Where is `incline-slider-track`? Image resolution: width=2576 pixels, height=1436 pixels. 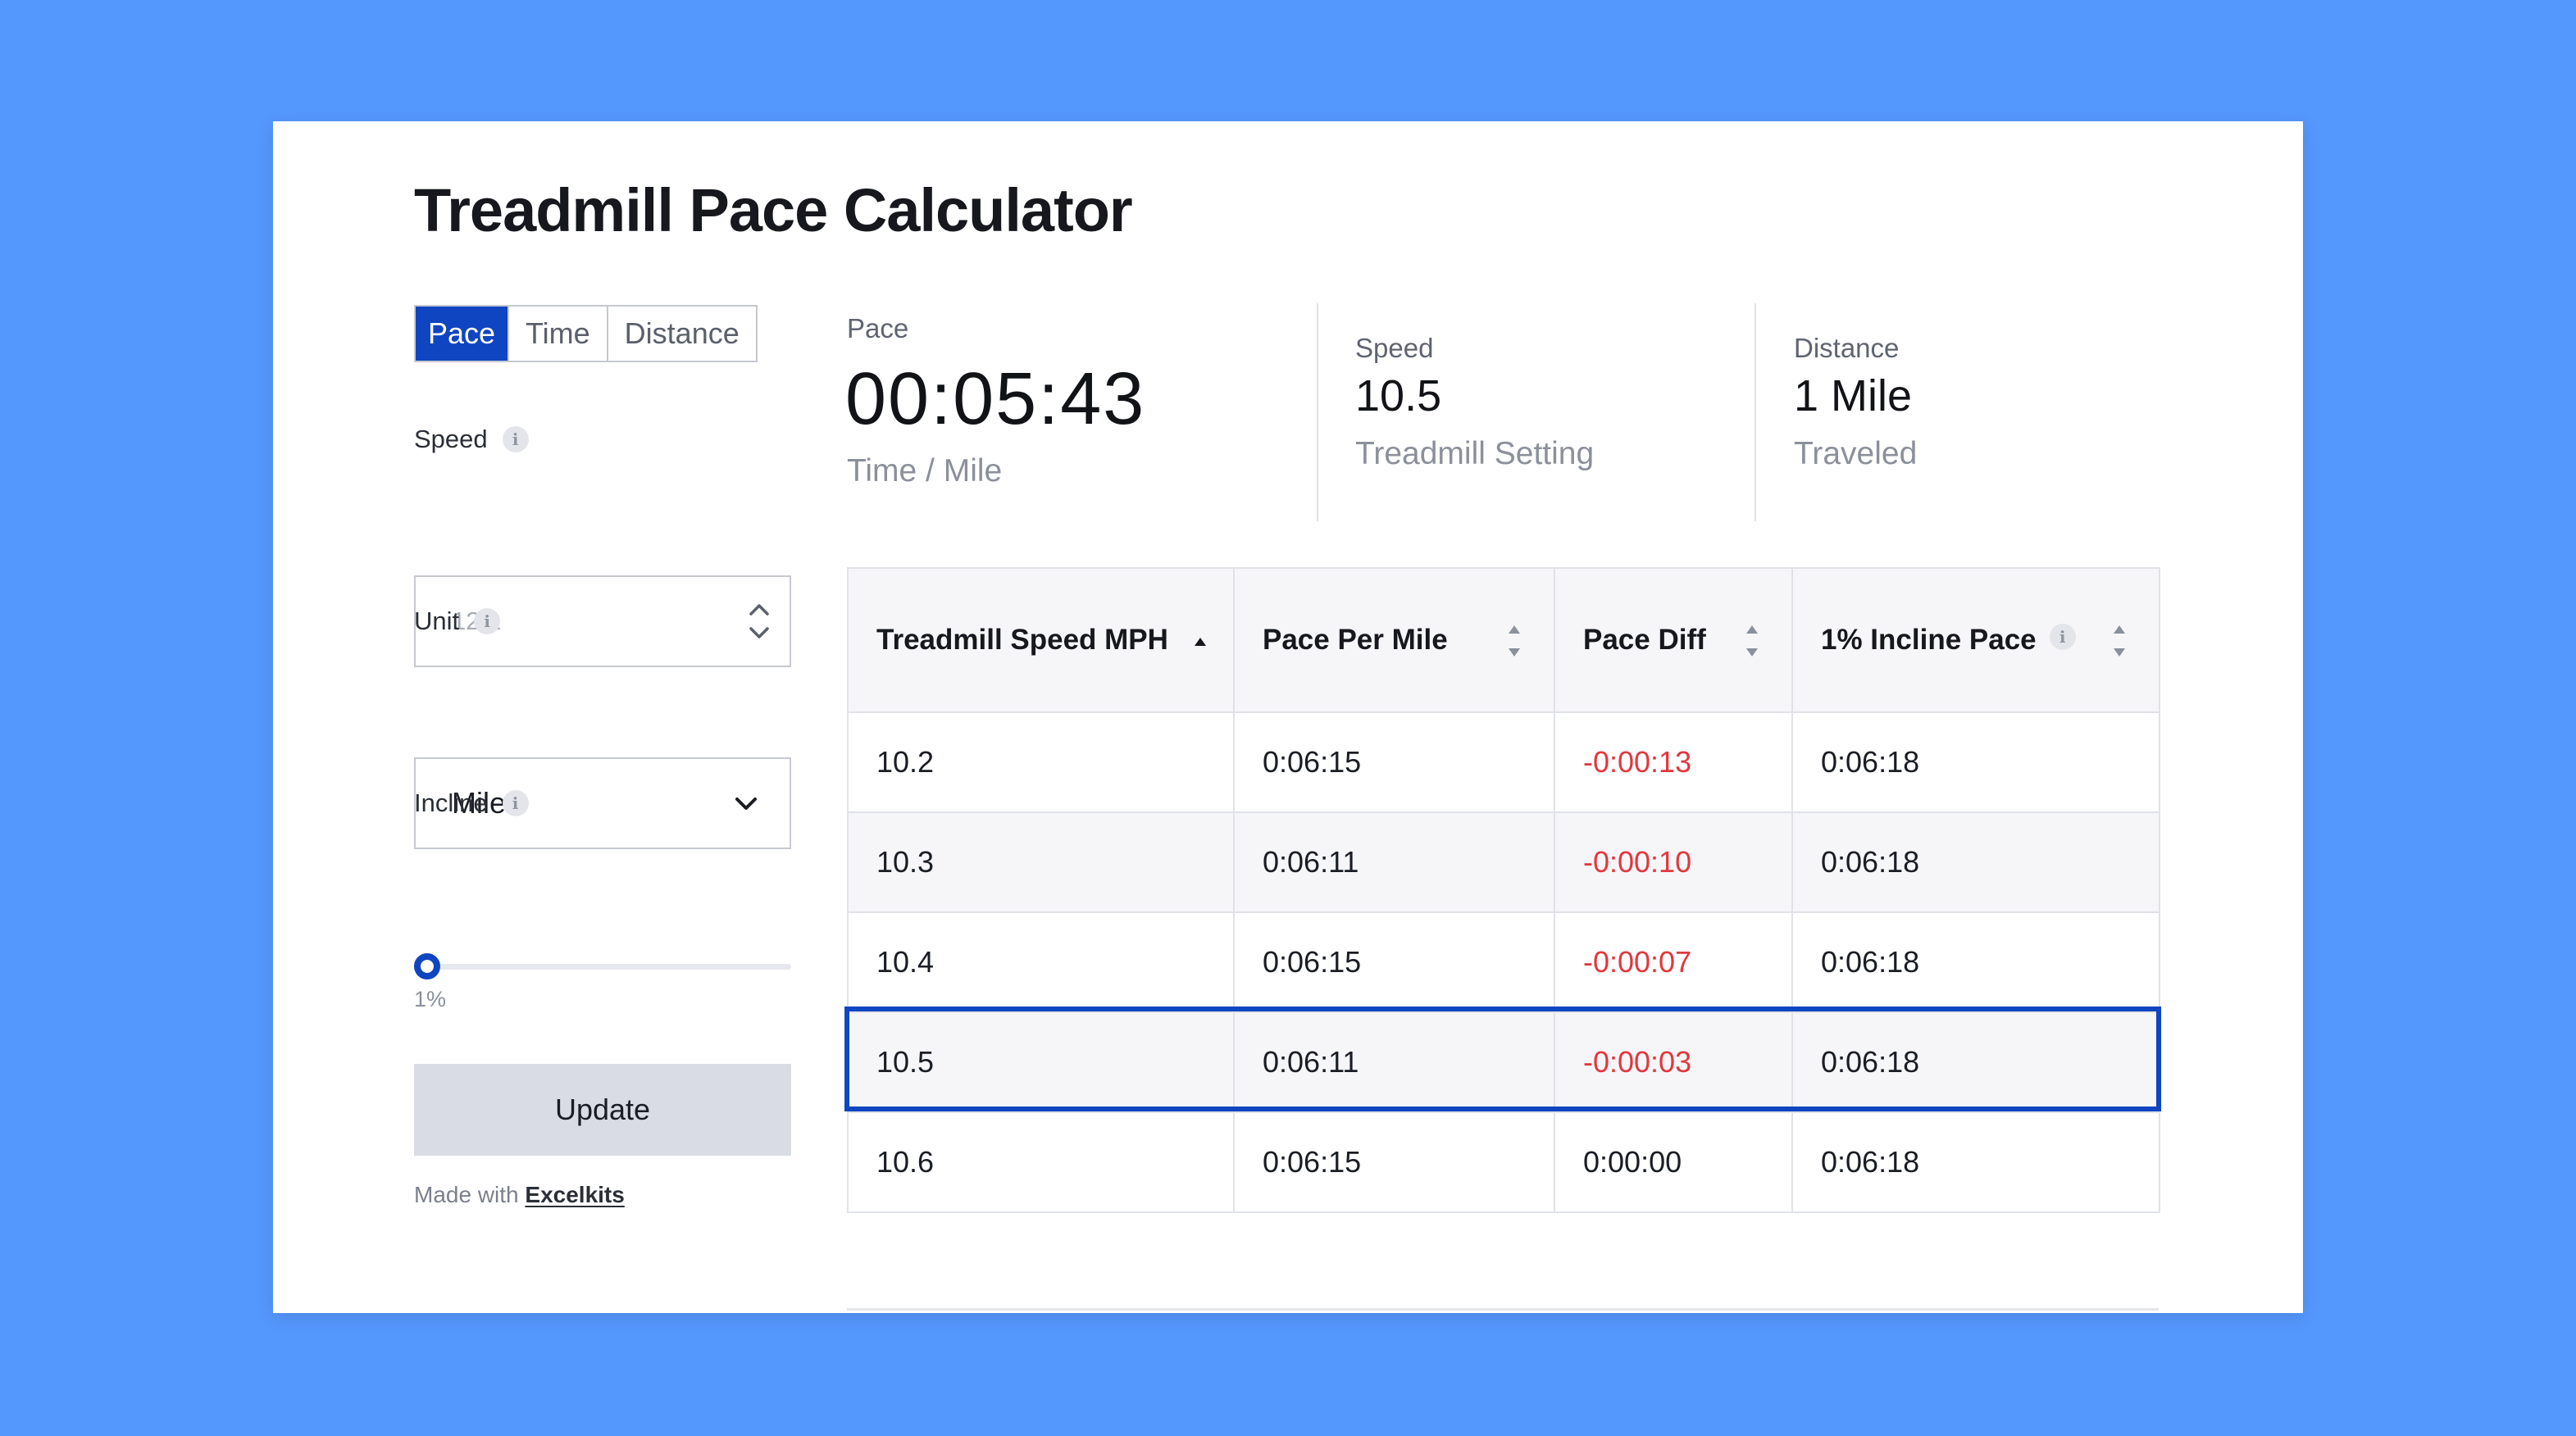
incline-slider-track is located at coordinates (610, 967).